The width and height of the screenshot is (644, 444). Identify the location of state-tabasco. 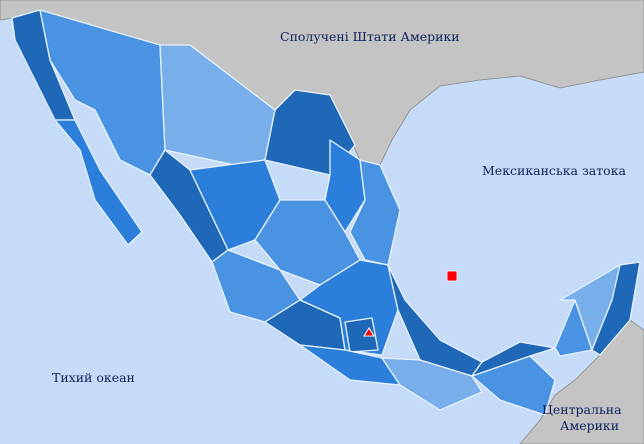
(513, 359).